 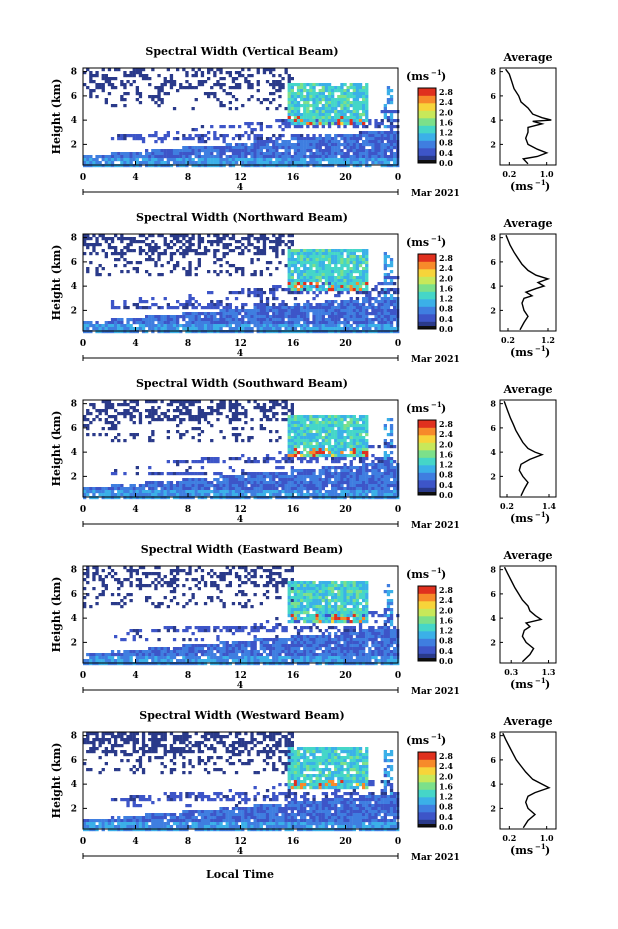 I want to click on avg-unit-label: (ms, so click(x=521, y=518).